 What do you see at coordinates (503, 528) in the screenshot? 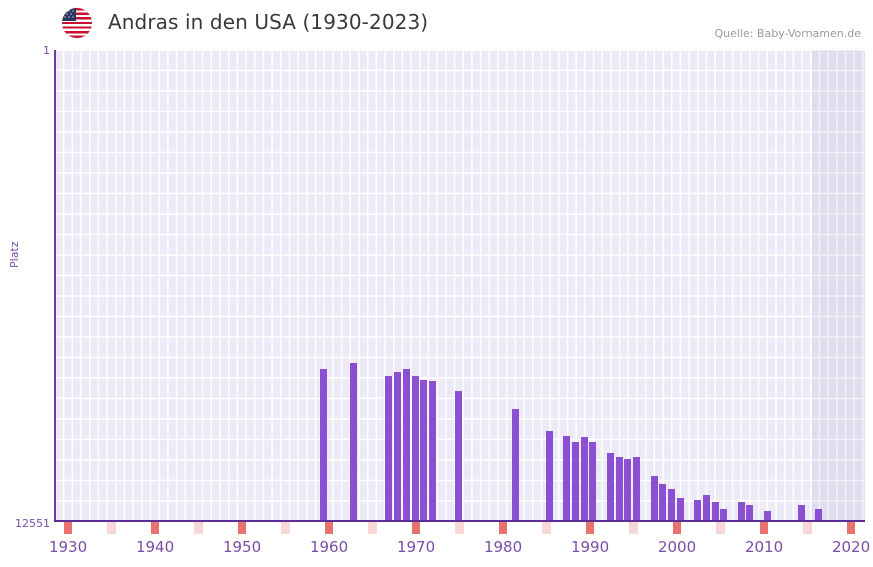
I see `x-tick-major-1980` at bounding box center [503, 528].